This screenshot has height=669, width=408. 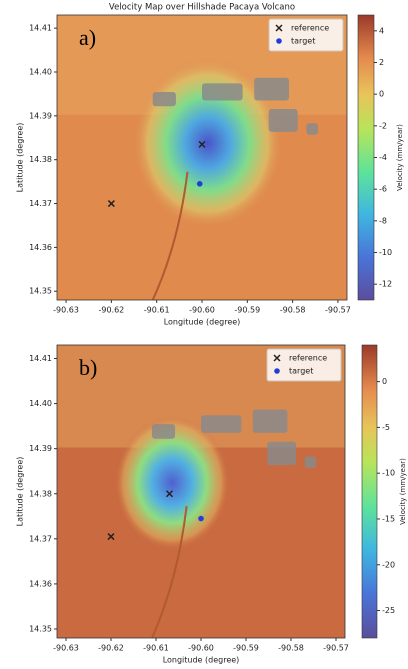 What do you see at coordinates (386, 427) in the screenshot?
I see `colorbar-tick-label: -5` at bounding box center [386, 427].